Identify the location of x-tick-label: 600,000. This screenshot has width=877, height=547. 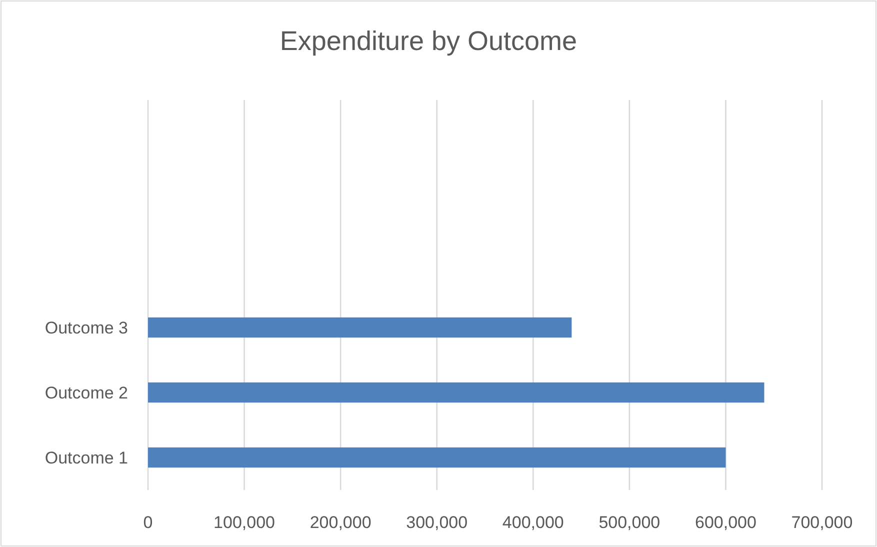
(725, 522).